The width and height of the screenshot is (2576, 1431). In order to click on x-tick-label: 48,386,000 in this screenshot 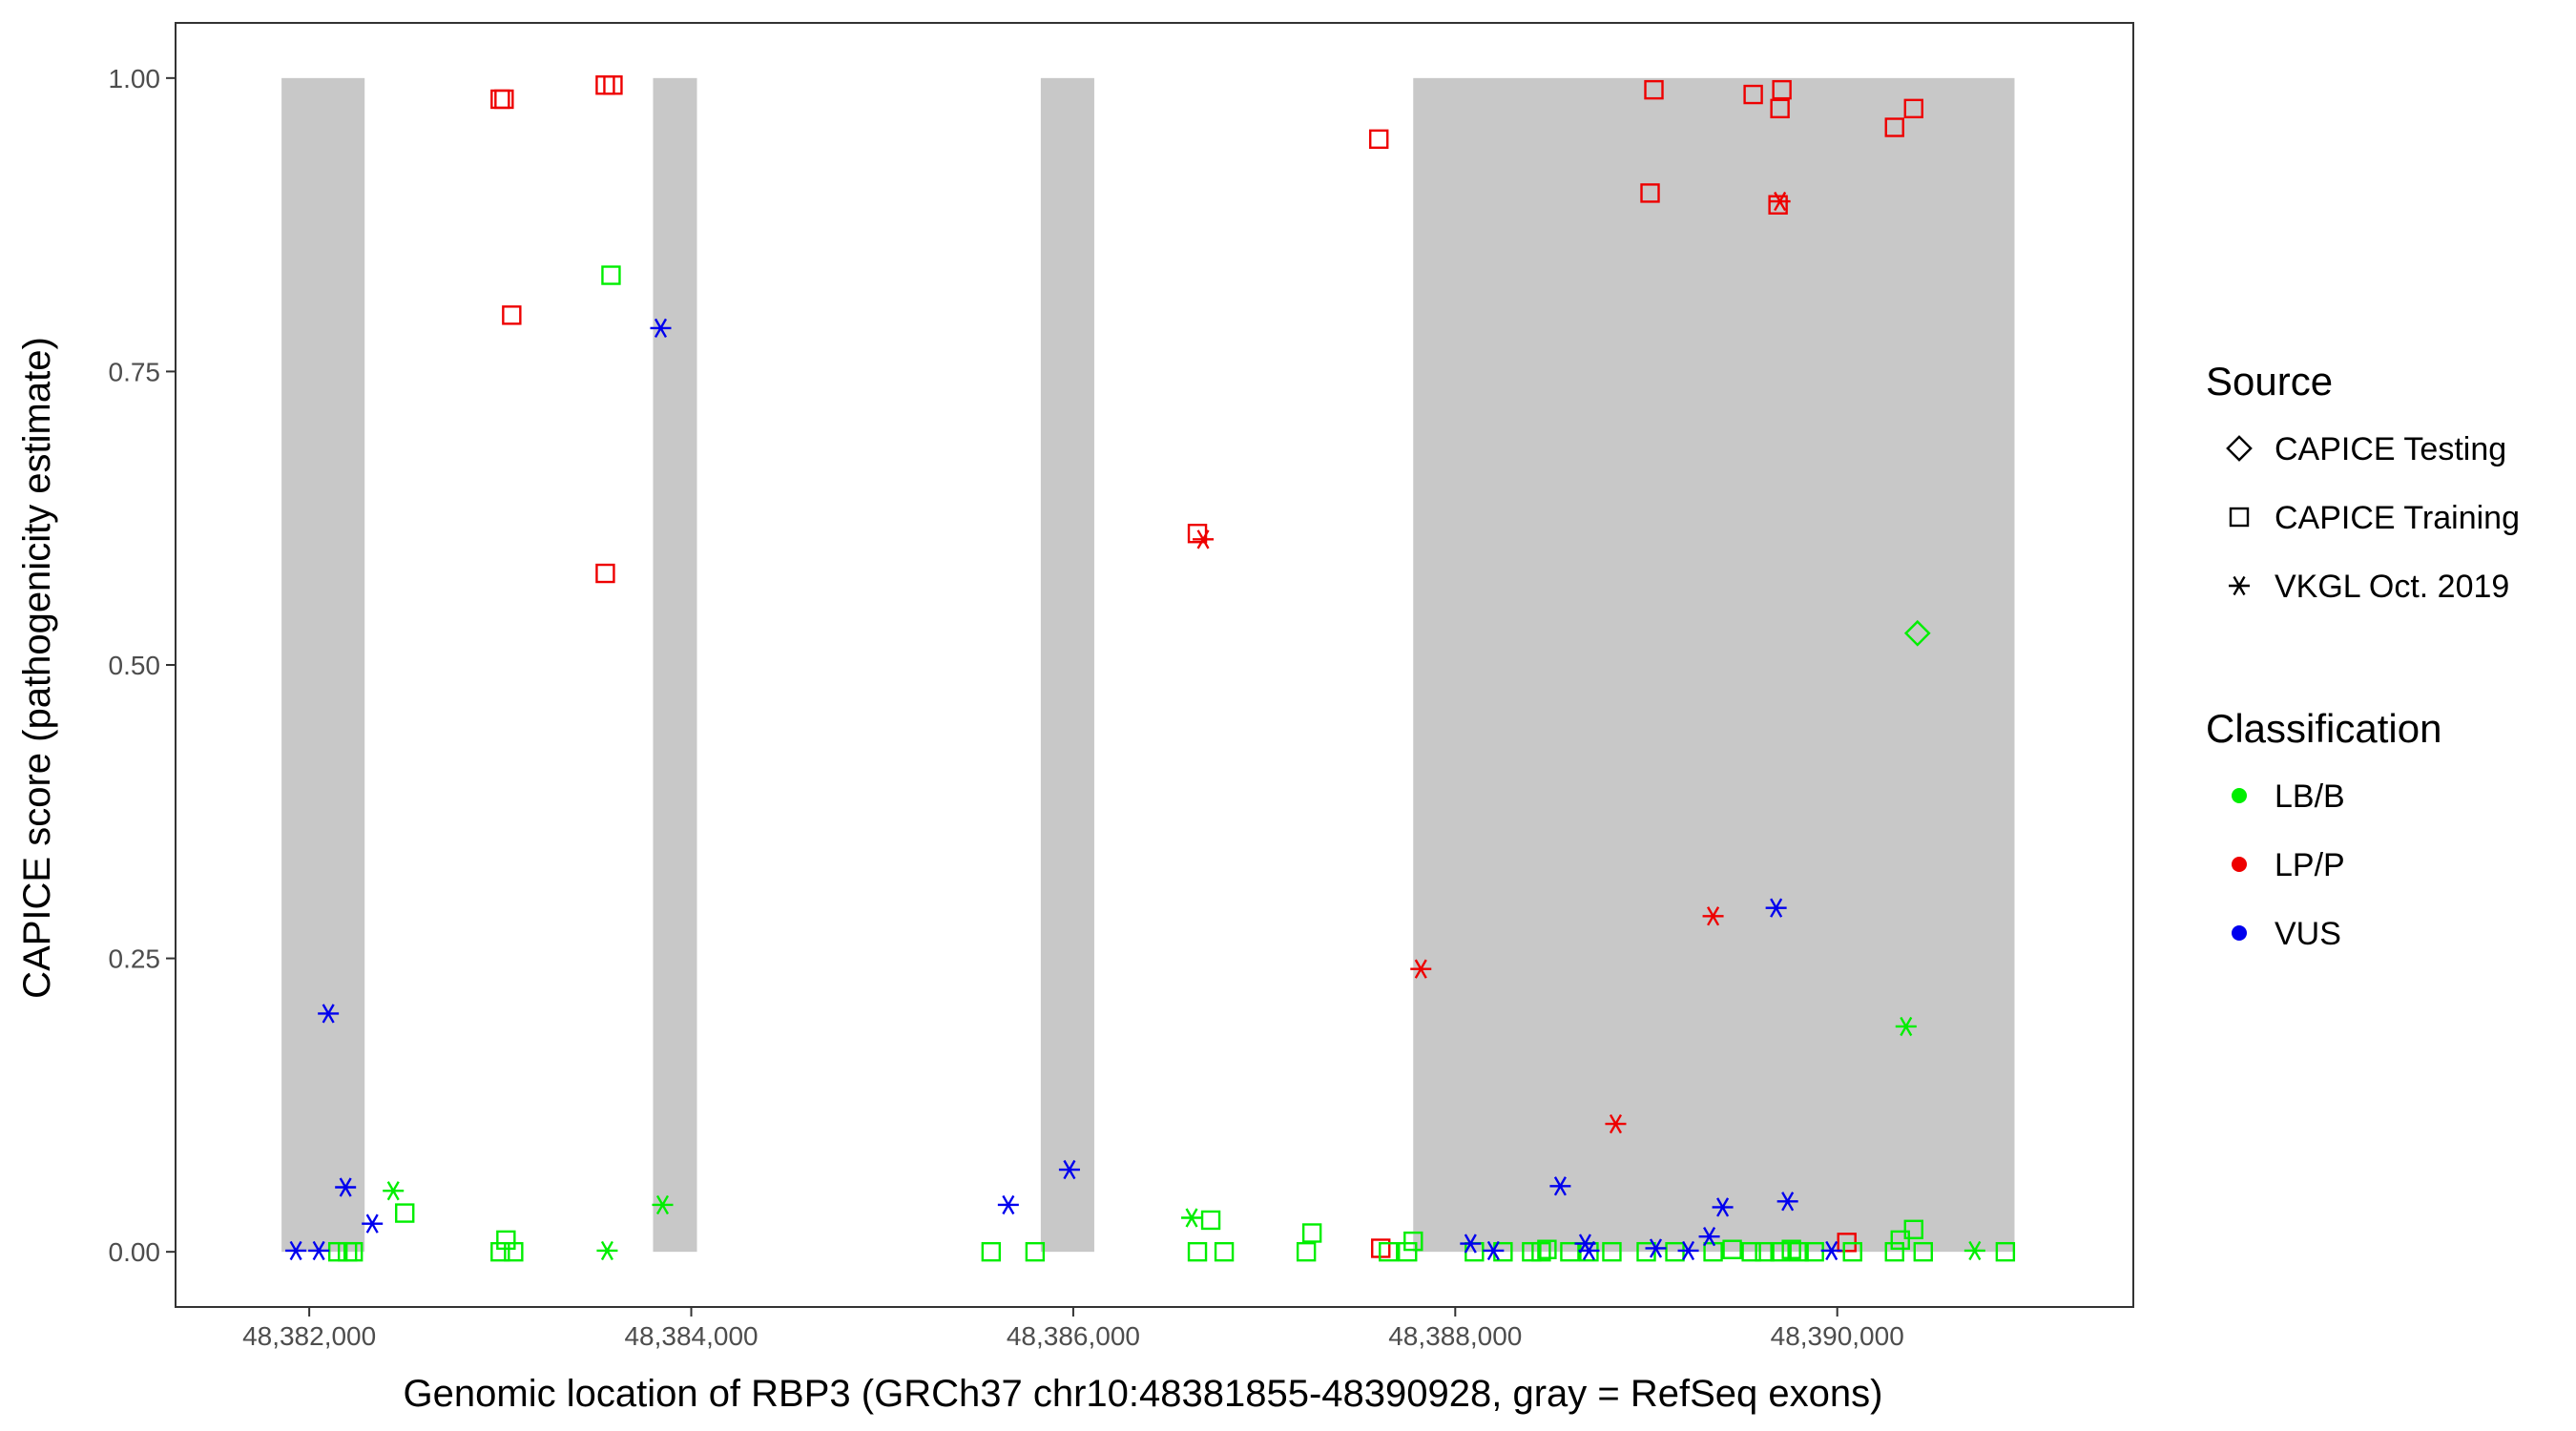, I will do `click(1073, 1336)`.